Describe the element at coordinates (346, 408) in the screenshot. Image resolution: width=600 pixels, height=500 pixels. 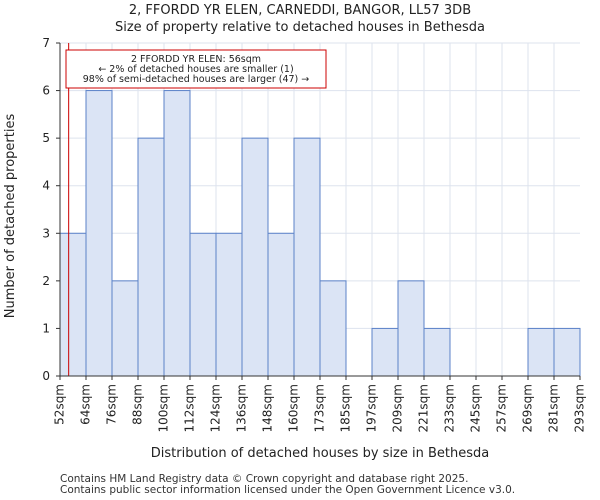
I see `x-tick-label: 185sqm` at that location.